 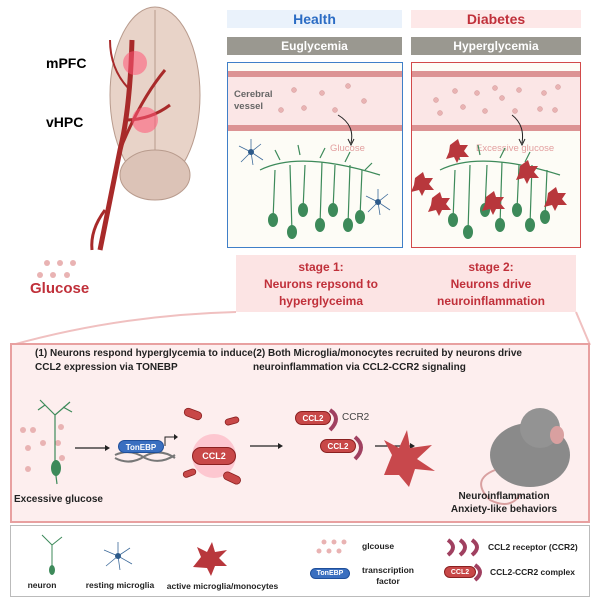 I want to click on ccr2-receptor-icon, so click(x=333, y=420).